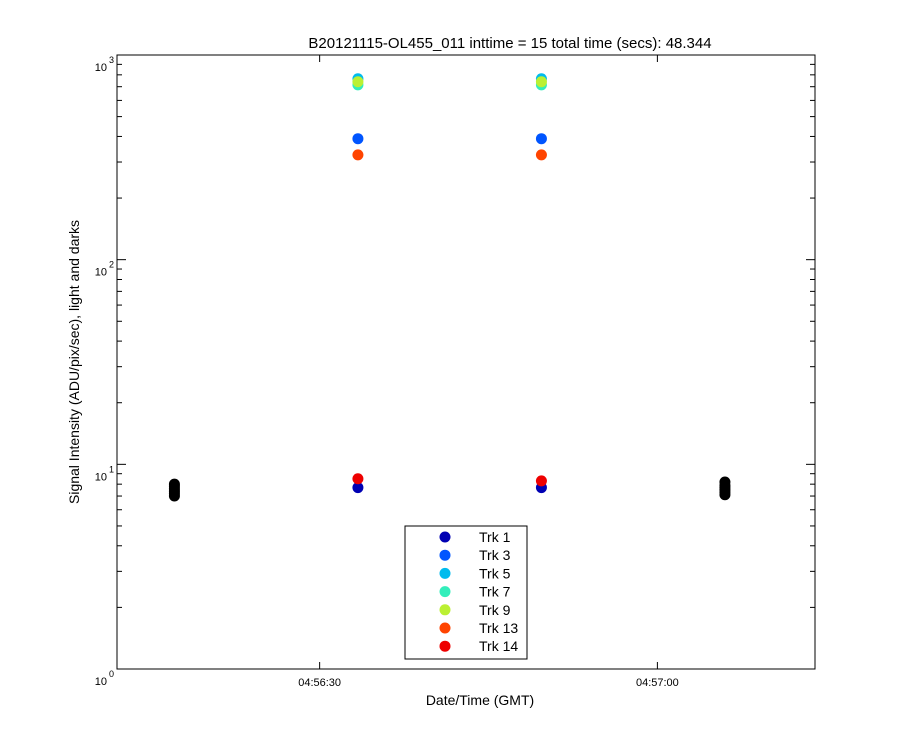 The height and width of the screenshot is (750, 900). Describe the element at coordinates (498, 646) in the screenshot. I see `legend-label-trk-14: Trk 14` at that location.